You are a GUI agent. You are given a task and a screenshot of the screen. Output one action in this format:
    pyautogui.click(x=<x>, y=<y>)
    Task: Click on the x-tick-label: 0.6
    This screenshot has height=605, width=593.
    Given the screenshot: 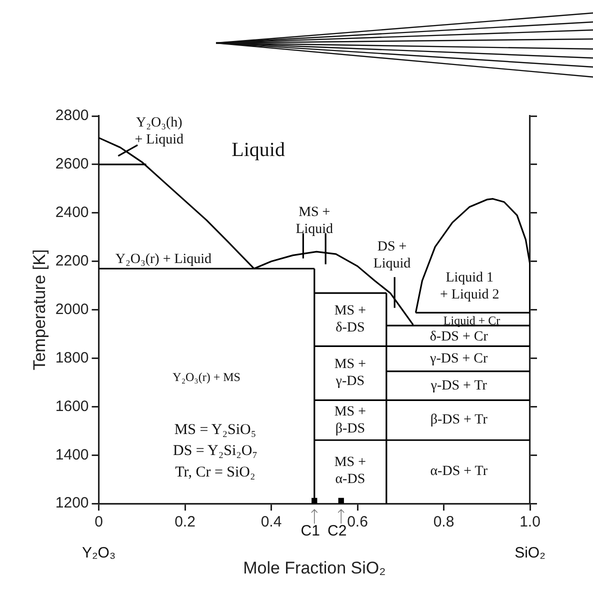 What is the action you would take?
    pyautogui.click(x=357, y=522)
    